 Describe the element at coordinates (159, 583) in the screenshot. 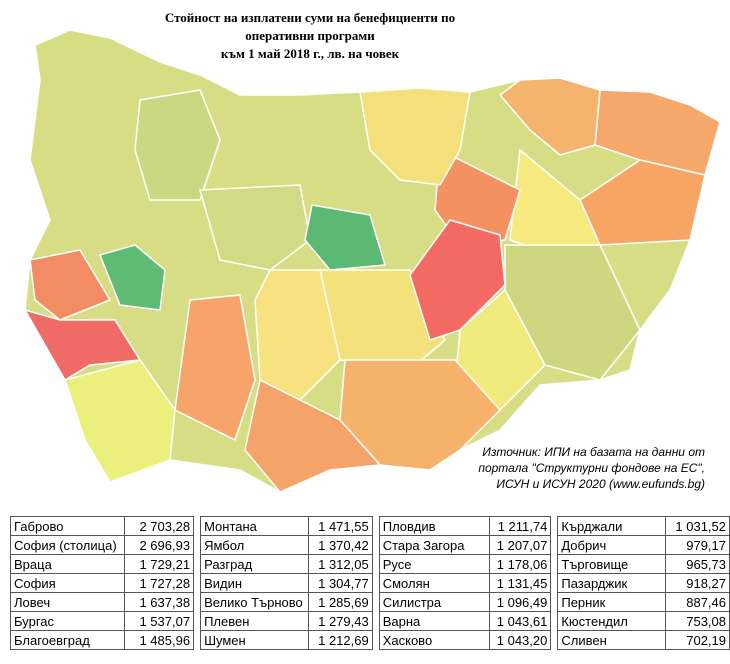

I see `region-value: 1 727,28` at that location.